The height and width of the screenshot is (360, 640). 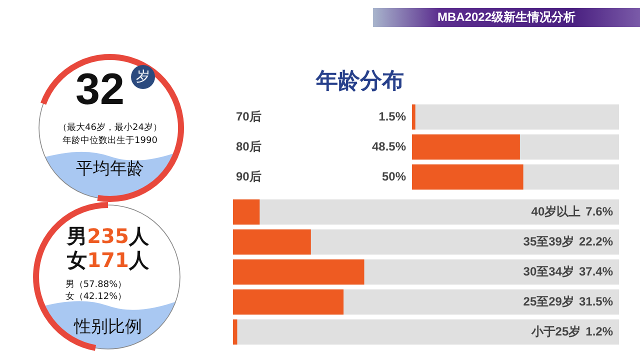 I want to click on chart-title: 年龄分布, so click(x=359, y=82).